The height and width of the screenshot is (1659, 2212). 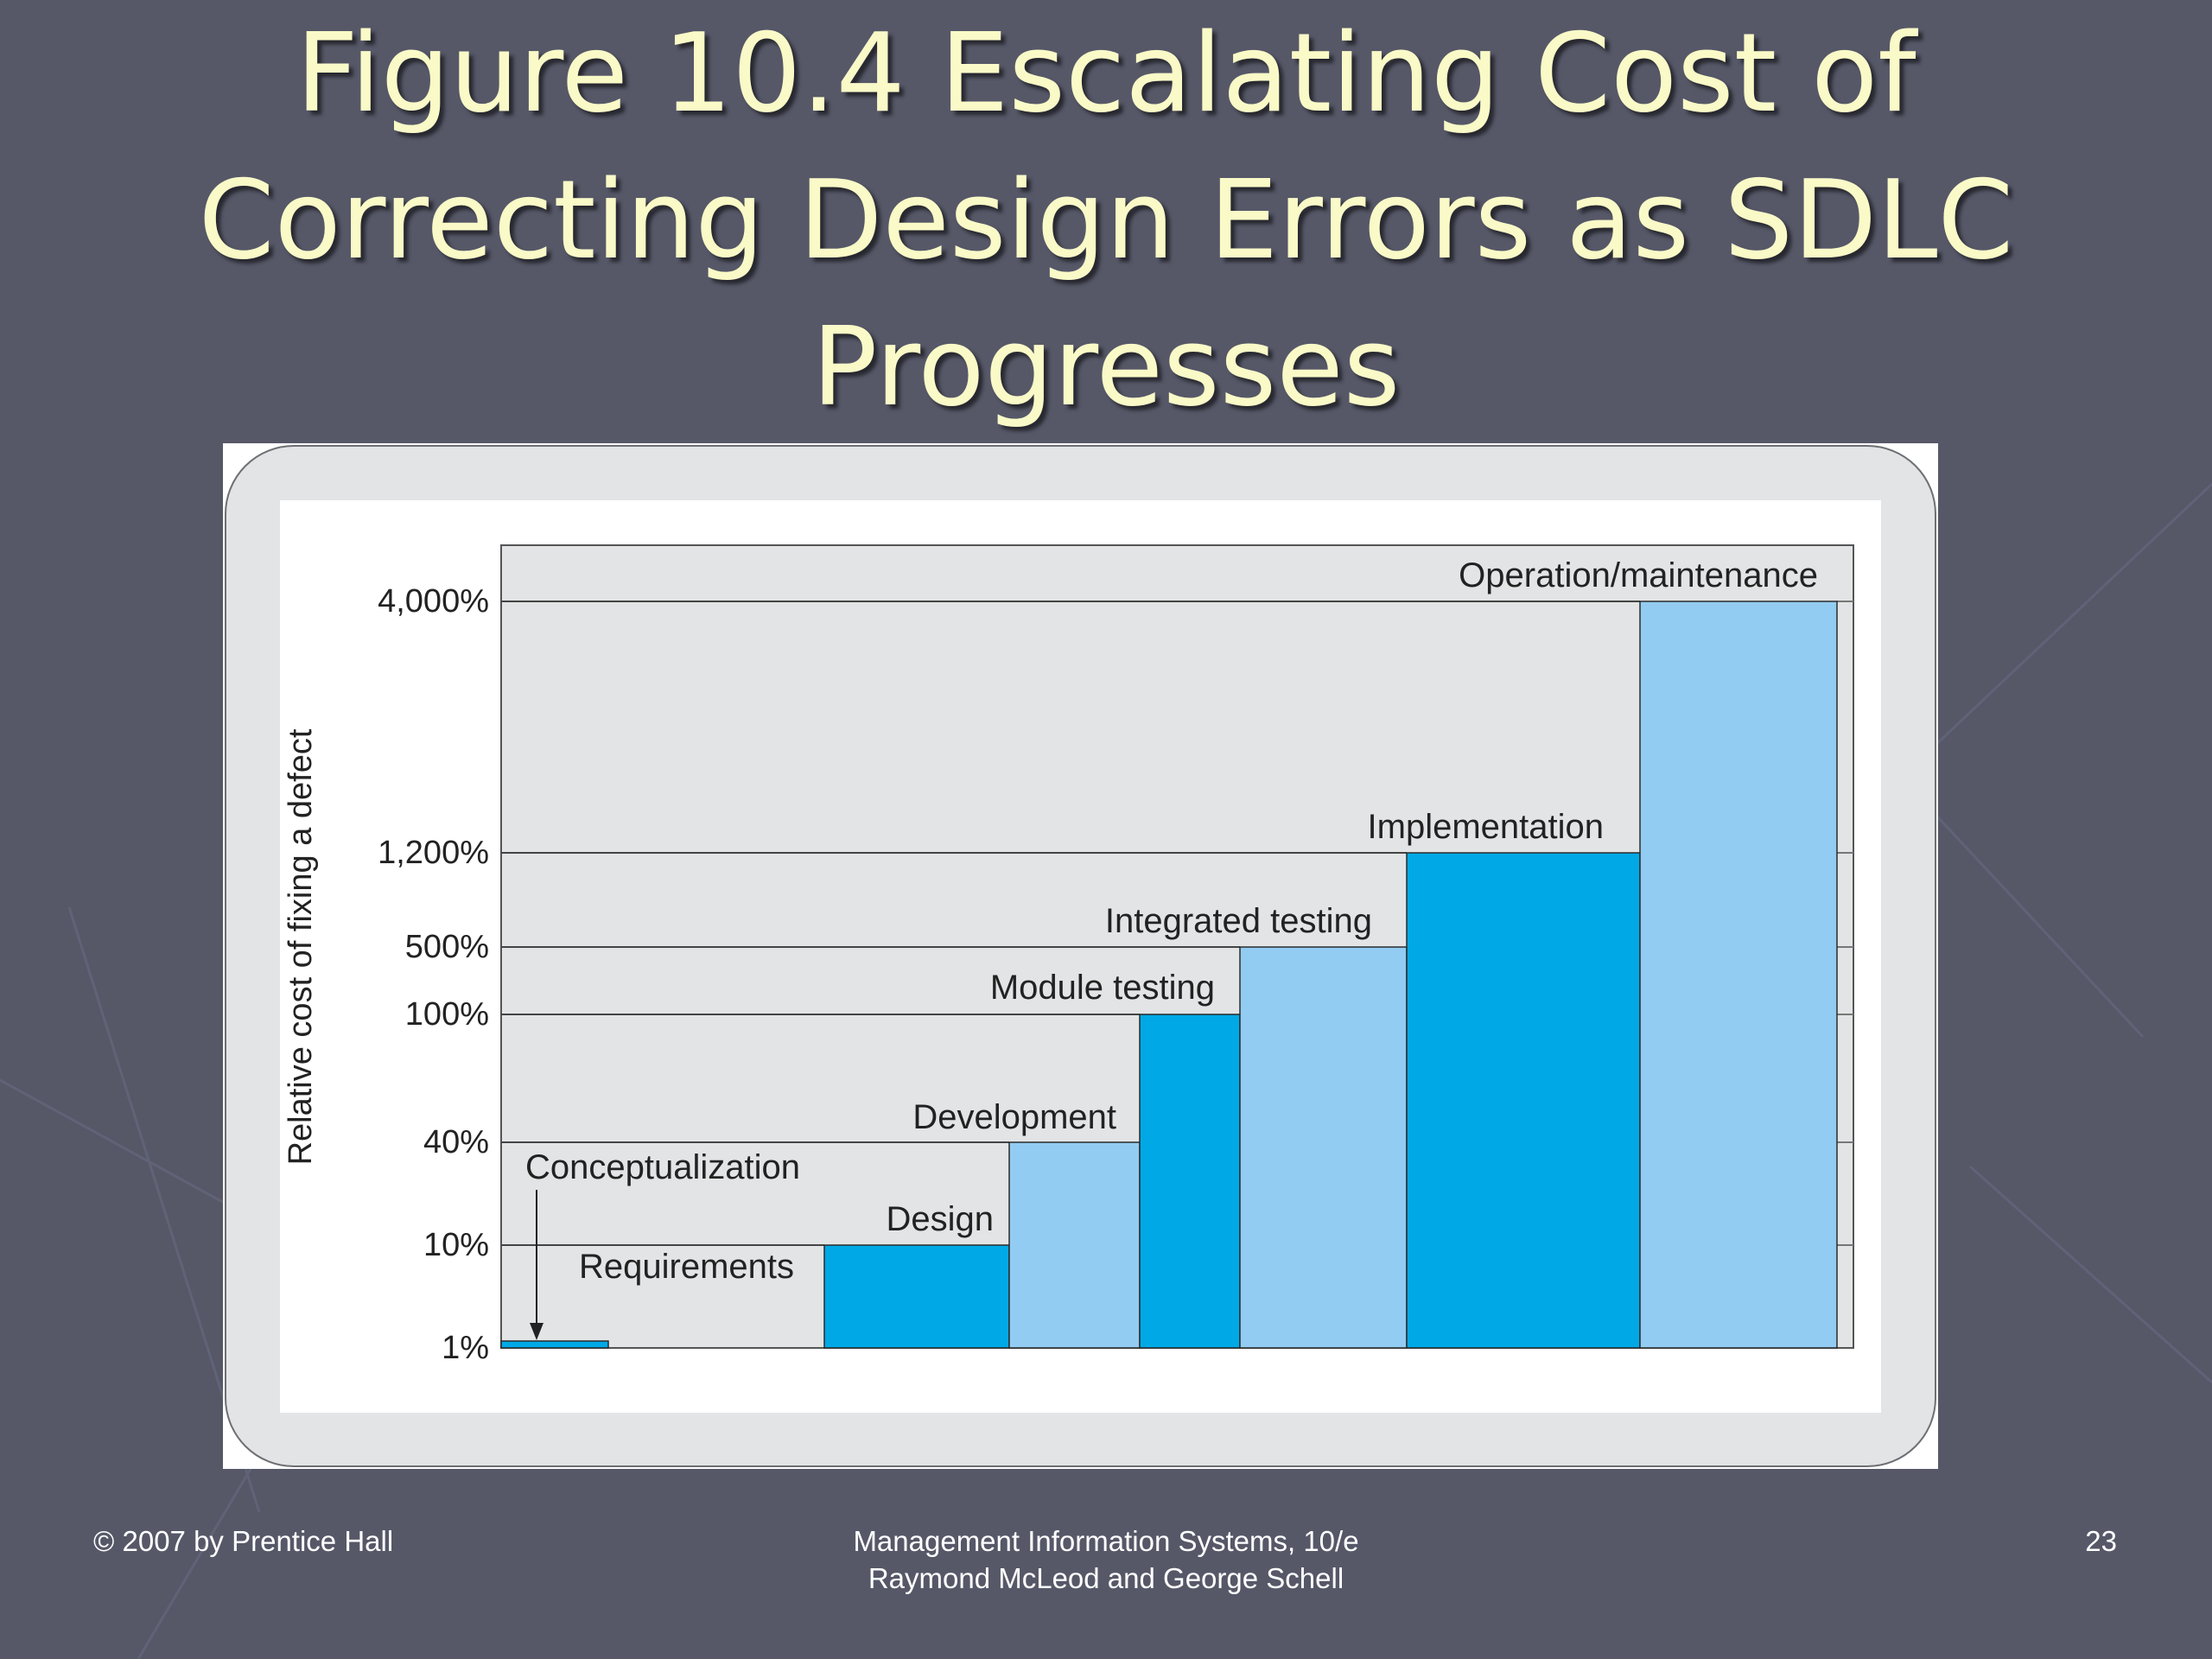 What do you see at coordinates (2101, 1541) in the screenshot?
I see `page-number: 23` at bounding box center [2101, 1541].